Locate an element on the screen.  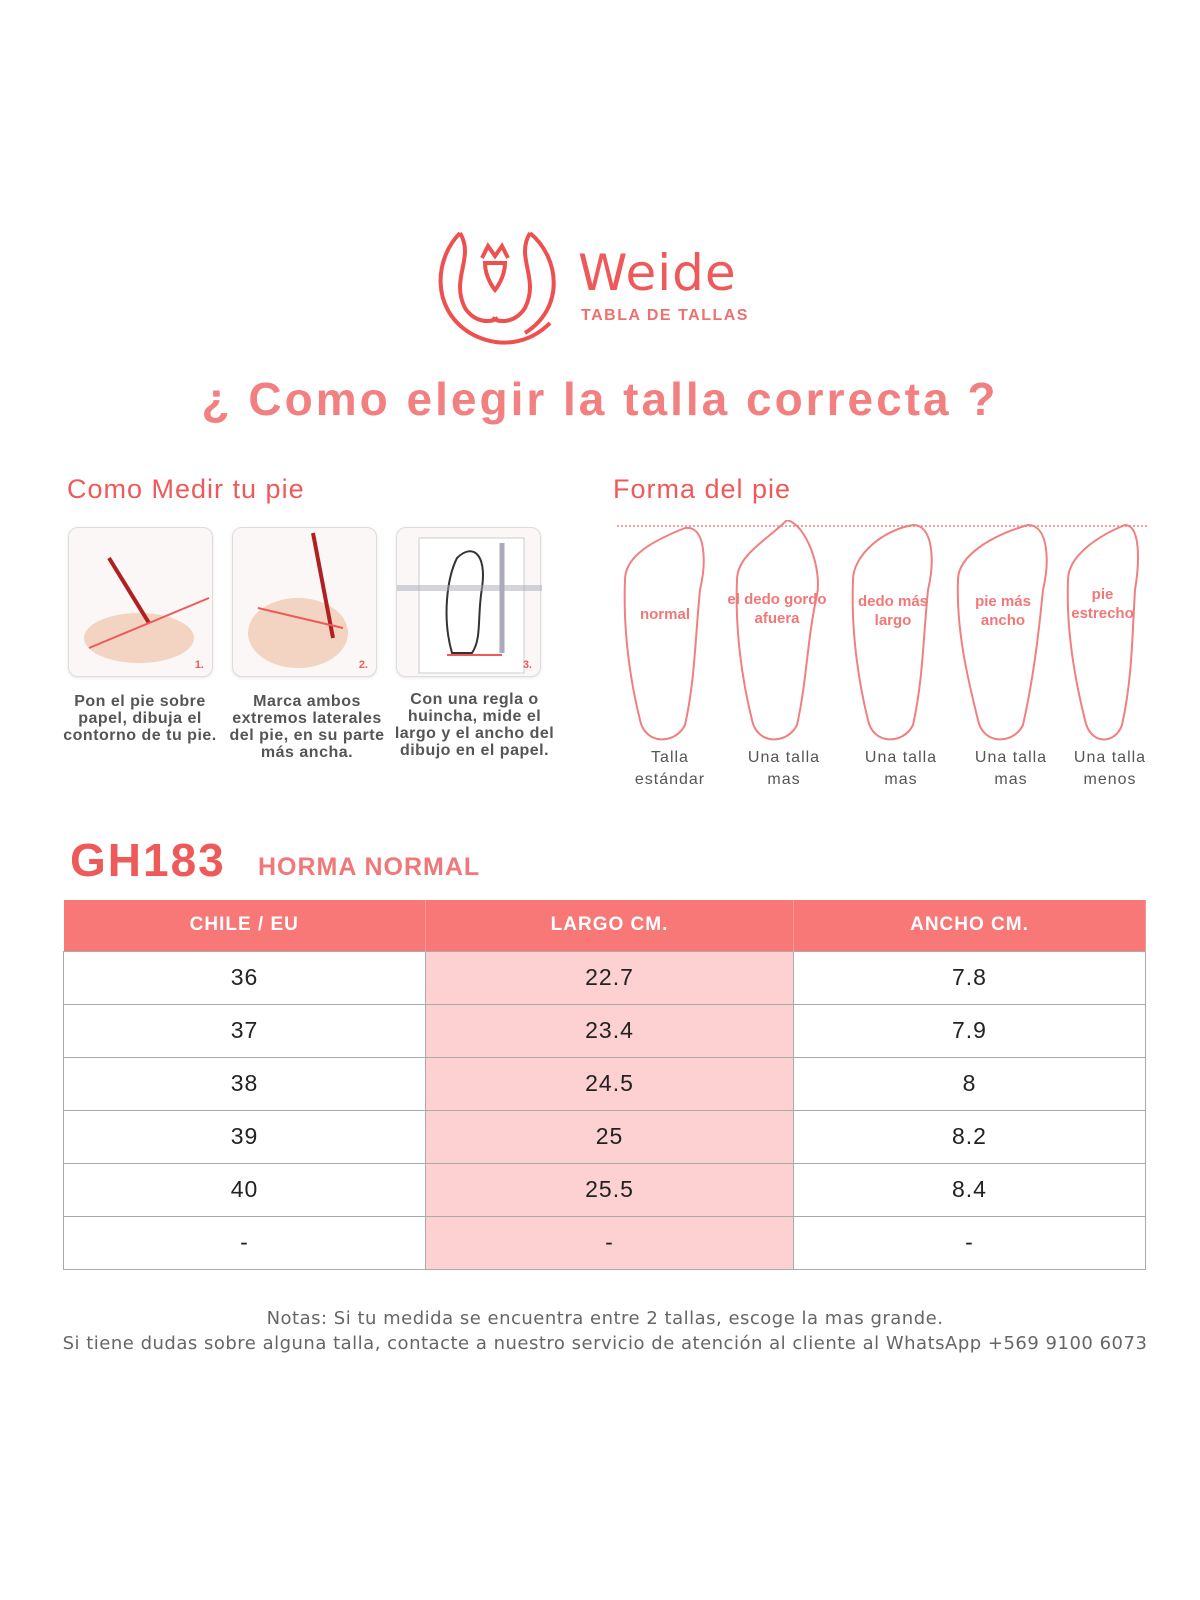
width-cell: 7.8 is located at coordinates (969, 977).